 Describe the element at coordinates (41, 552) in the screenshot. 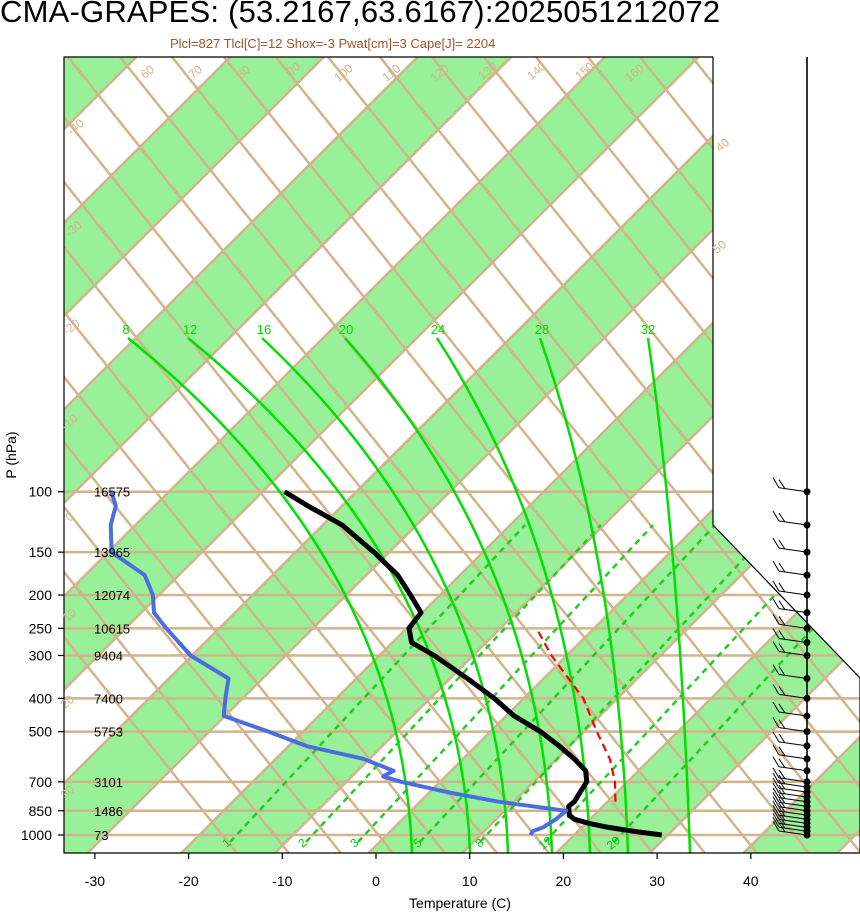

I see `y-tick-label: 150` at that location.